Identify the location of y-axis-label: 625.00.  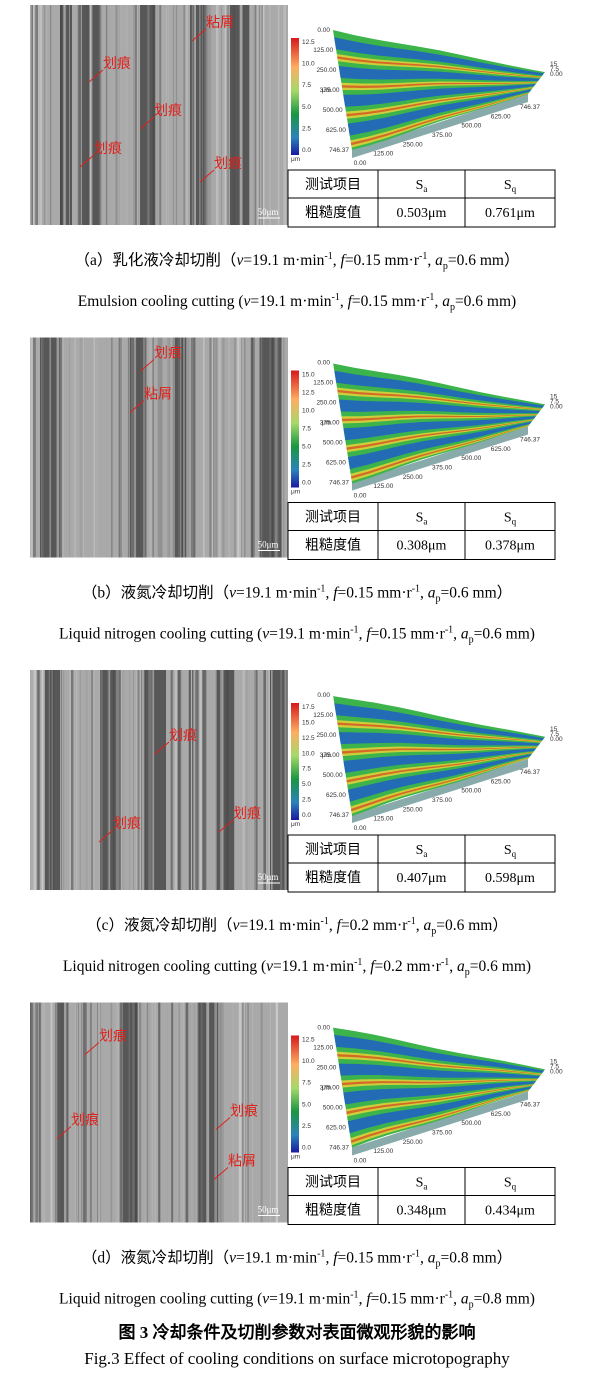
(336, 130).